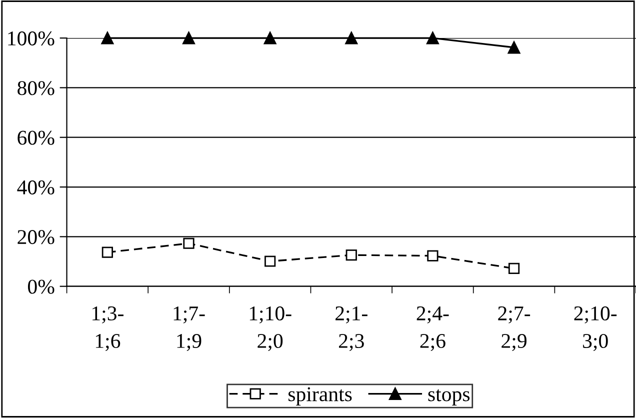  Describe the element at coordinates (36, 237) in the screenshot. I see `y-tick-label: 20%` at that location.